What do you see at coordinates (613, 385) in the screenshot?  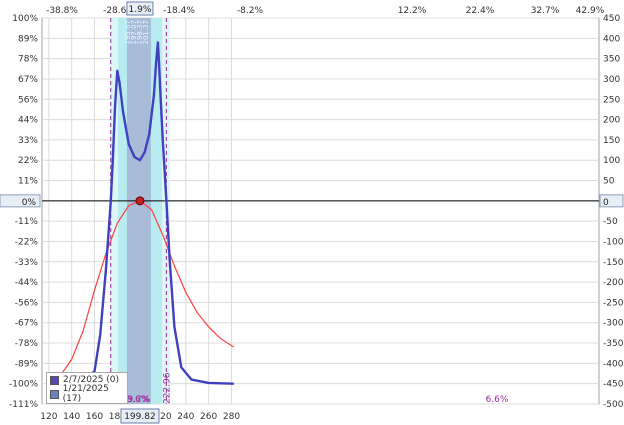 I see `right-axis-tick-label: -450` at bounding box center [613, 385].